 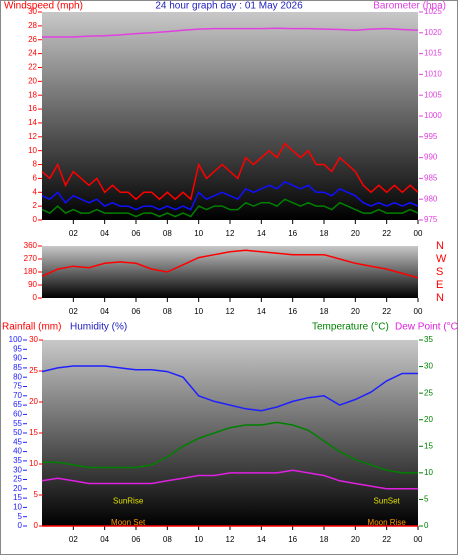 What do you see at coordinates (104, 233) in the screenshot?
I see `x-tick-label: 04` at bounding box center [104, 233].